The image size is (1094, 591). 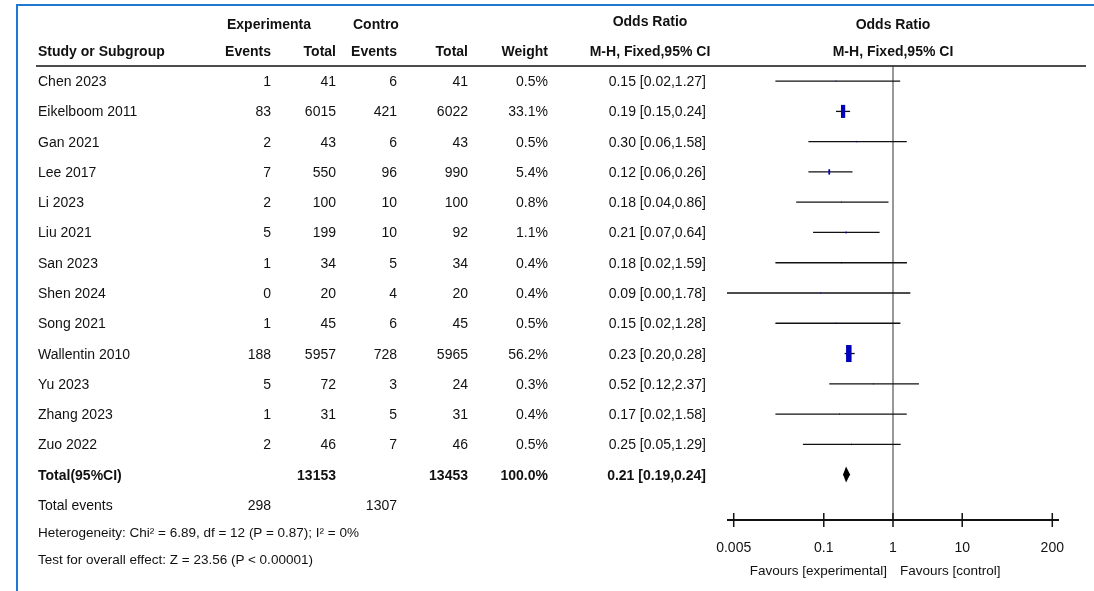 What do you see at coordinates (657, 383) in the screenshot?
I see `data-label: 0.52 [0.12,2.37]` at bounding box center [657, 383].